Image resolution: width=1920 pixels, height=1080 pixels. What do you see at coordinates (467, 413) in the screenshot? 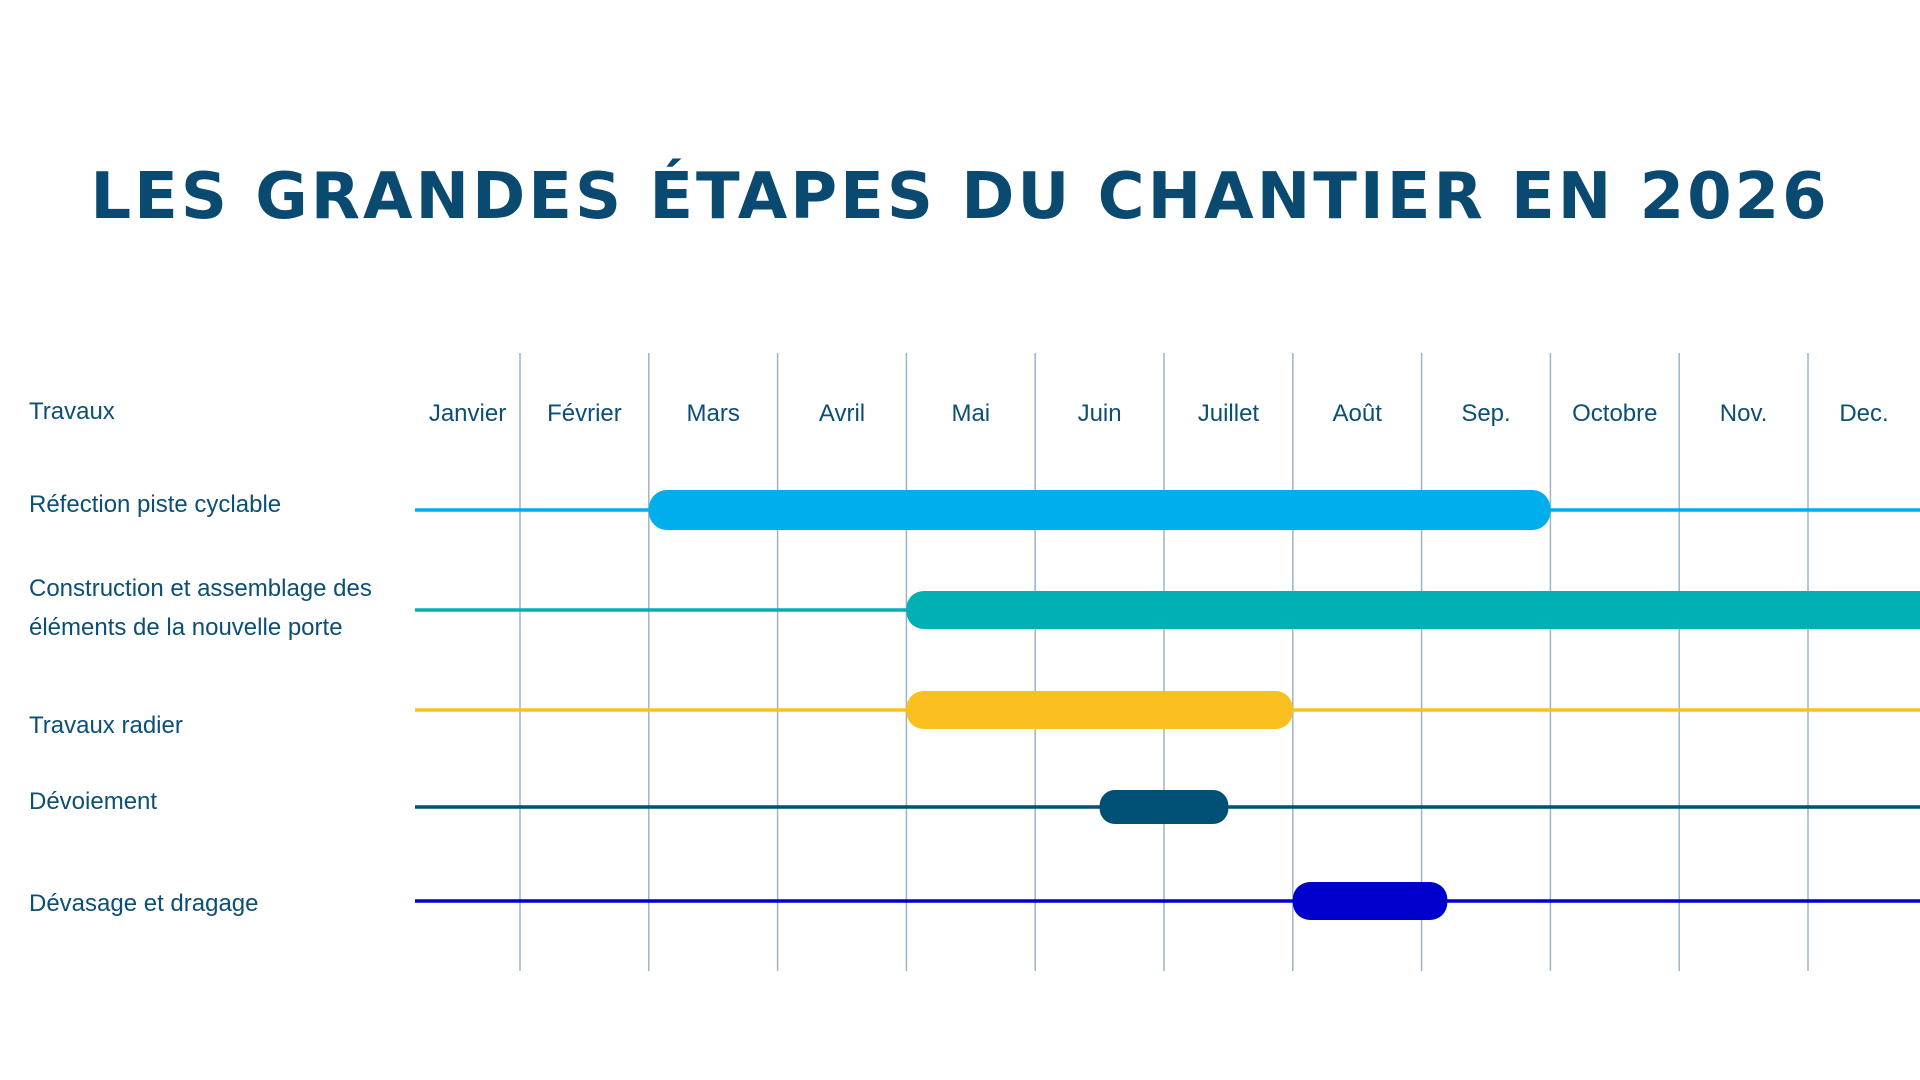
I see `month-label: Janvier` at bounding box center [467, 413].